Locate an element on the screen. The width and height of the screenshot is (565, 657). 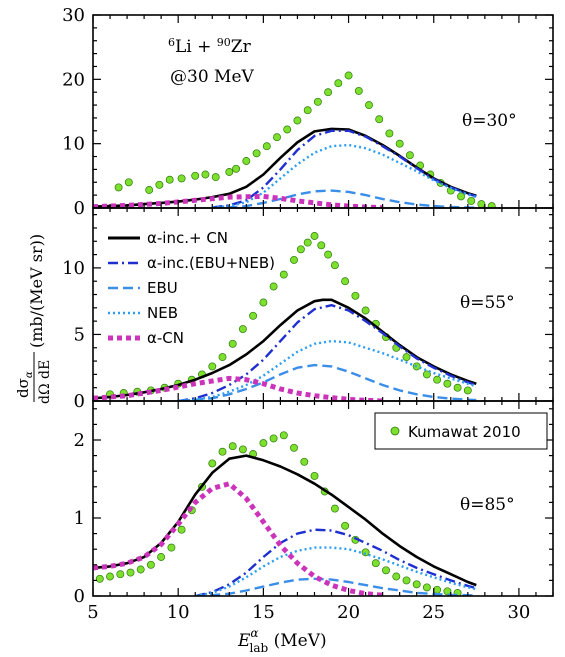
x-tick-label: 25 is located at coordinates (433, 612).